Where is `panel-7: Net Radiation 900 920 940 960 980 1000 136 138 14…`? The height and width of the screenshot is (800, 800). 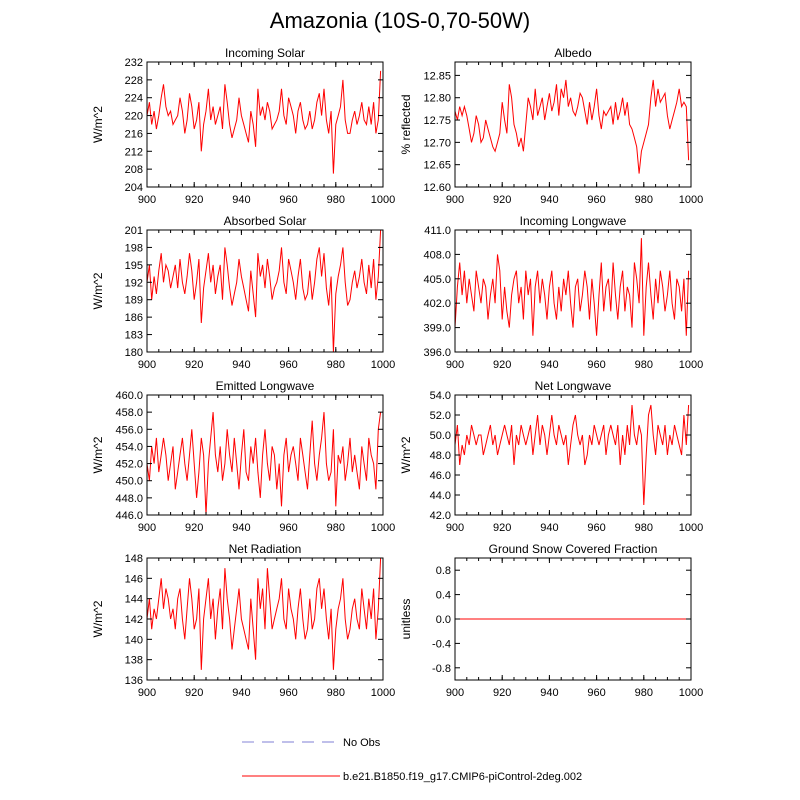 panel-7: Net Radiation 900 920 940 960 980 1000 136 138 14… is located at coordinates (243, 620).